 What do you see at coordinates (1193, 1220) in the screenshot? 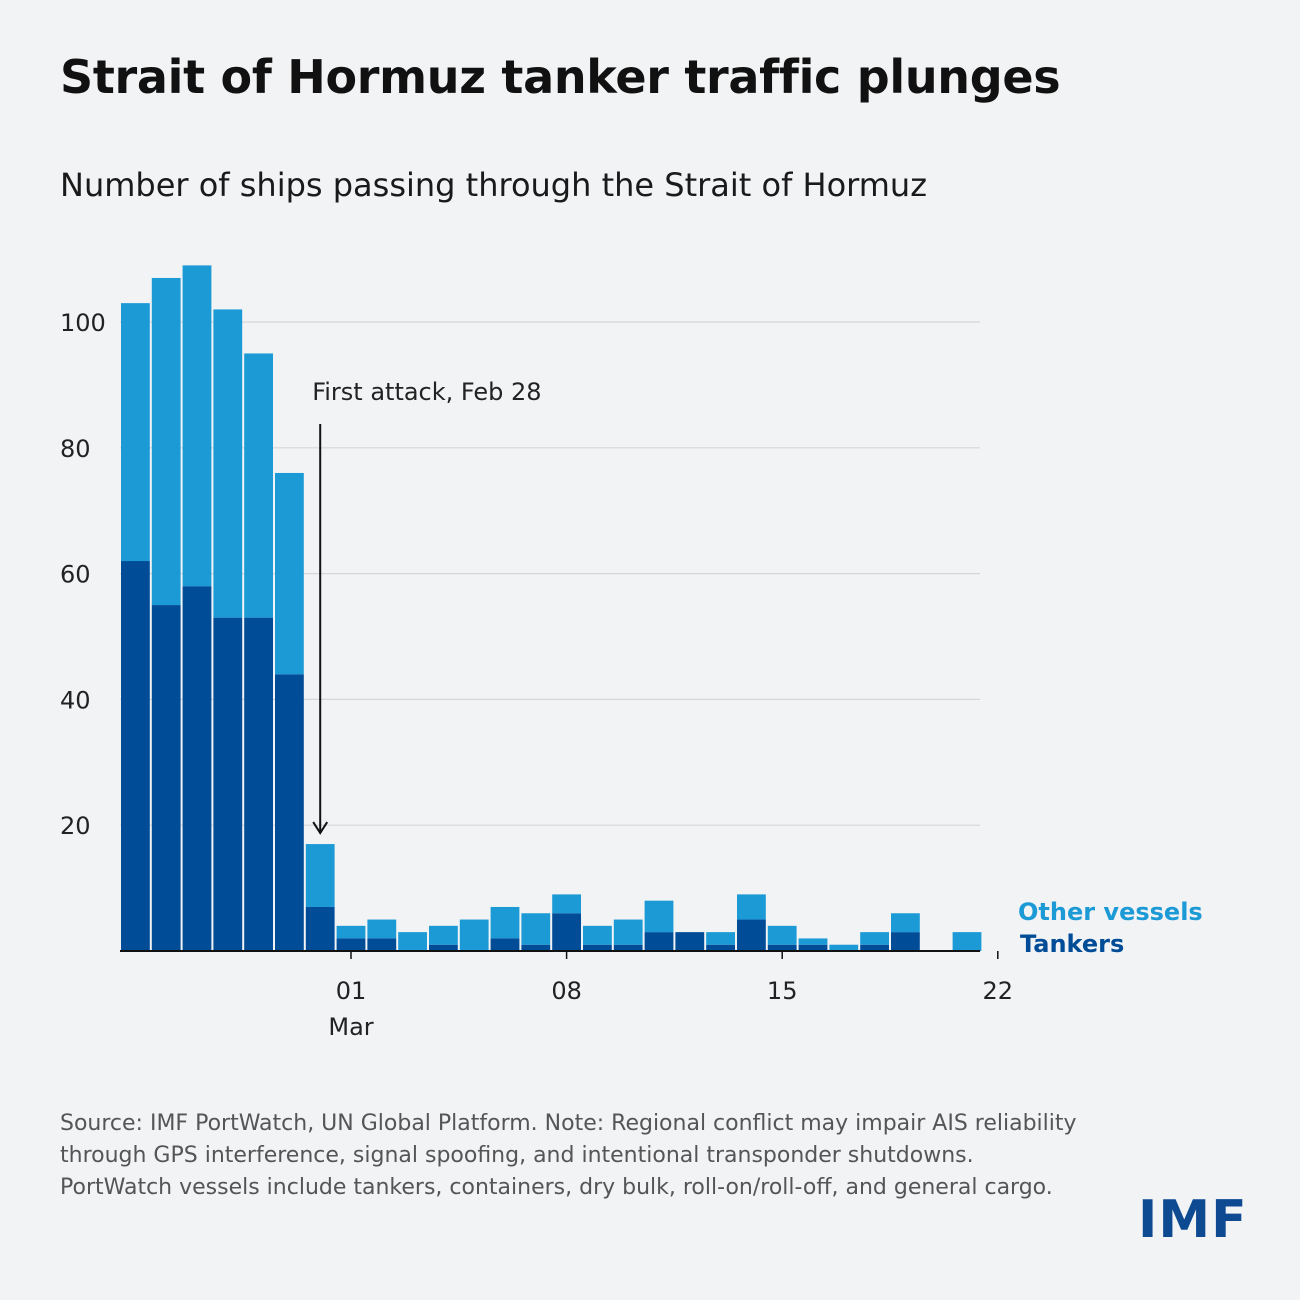
I see `imf-logo: IMF` at bounding box center [1193, 1220].